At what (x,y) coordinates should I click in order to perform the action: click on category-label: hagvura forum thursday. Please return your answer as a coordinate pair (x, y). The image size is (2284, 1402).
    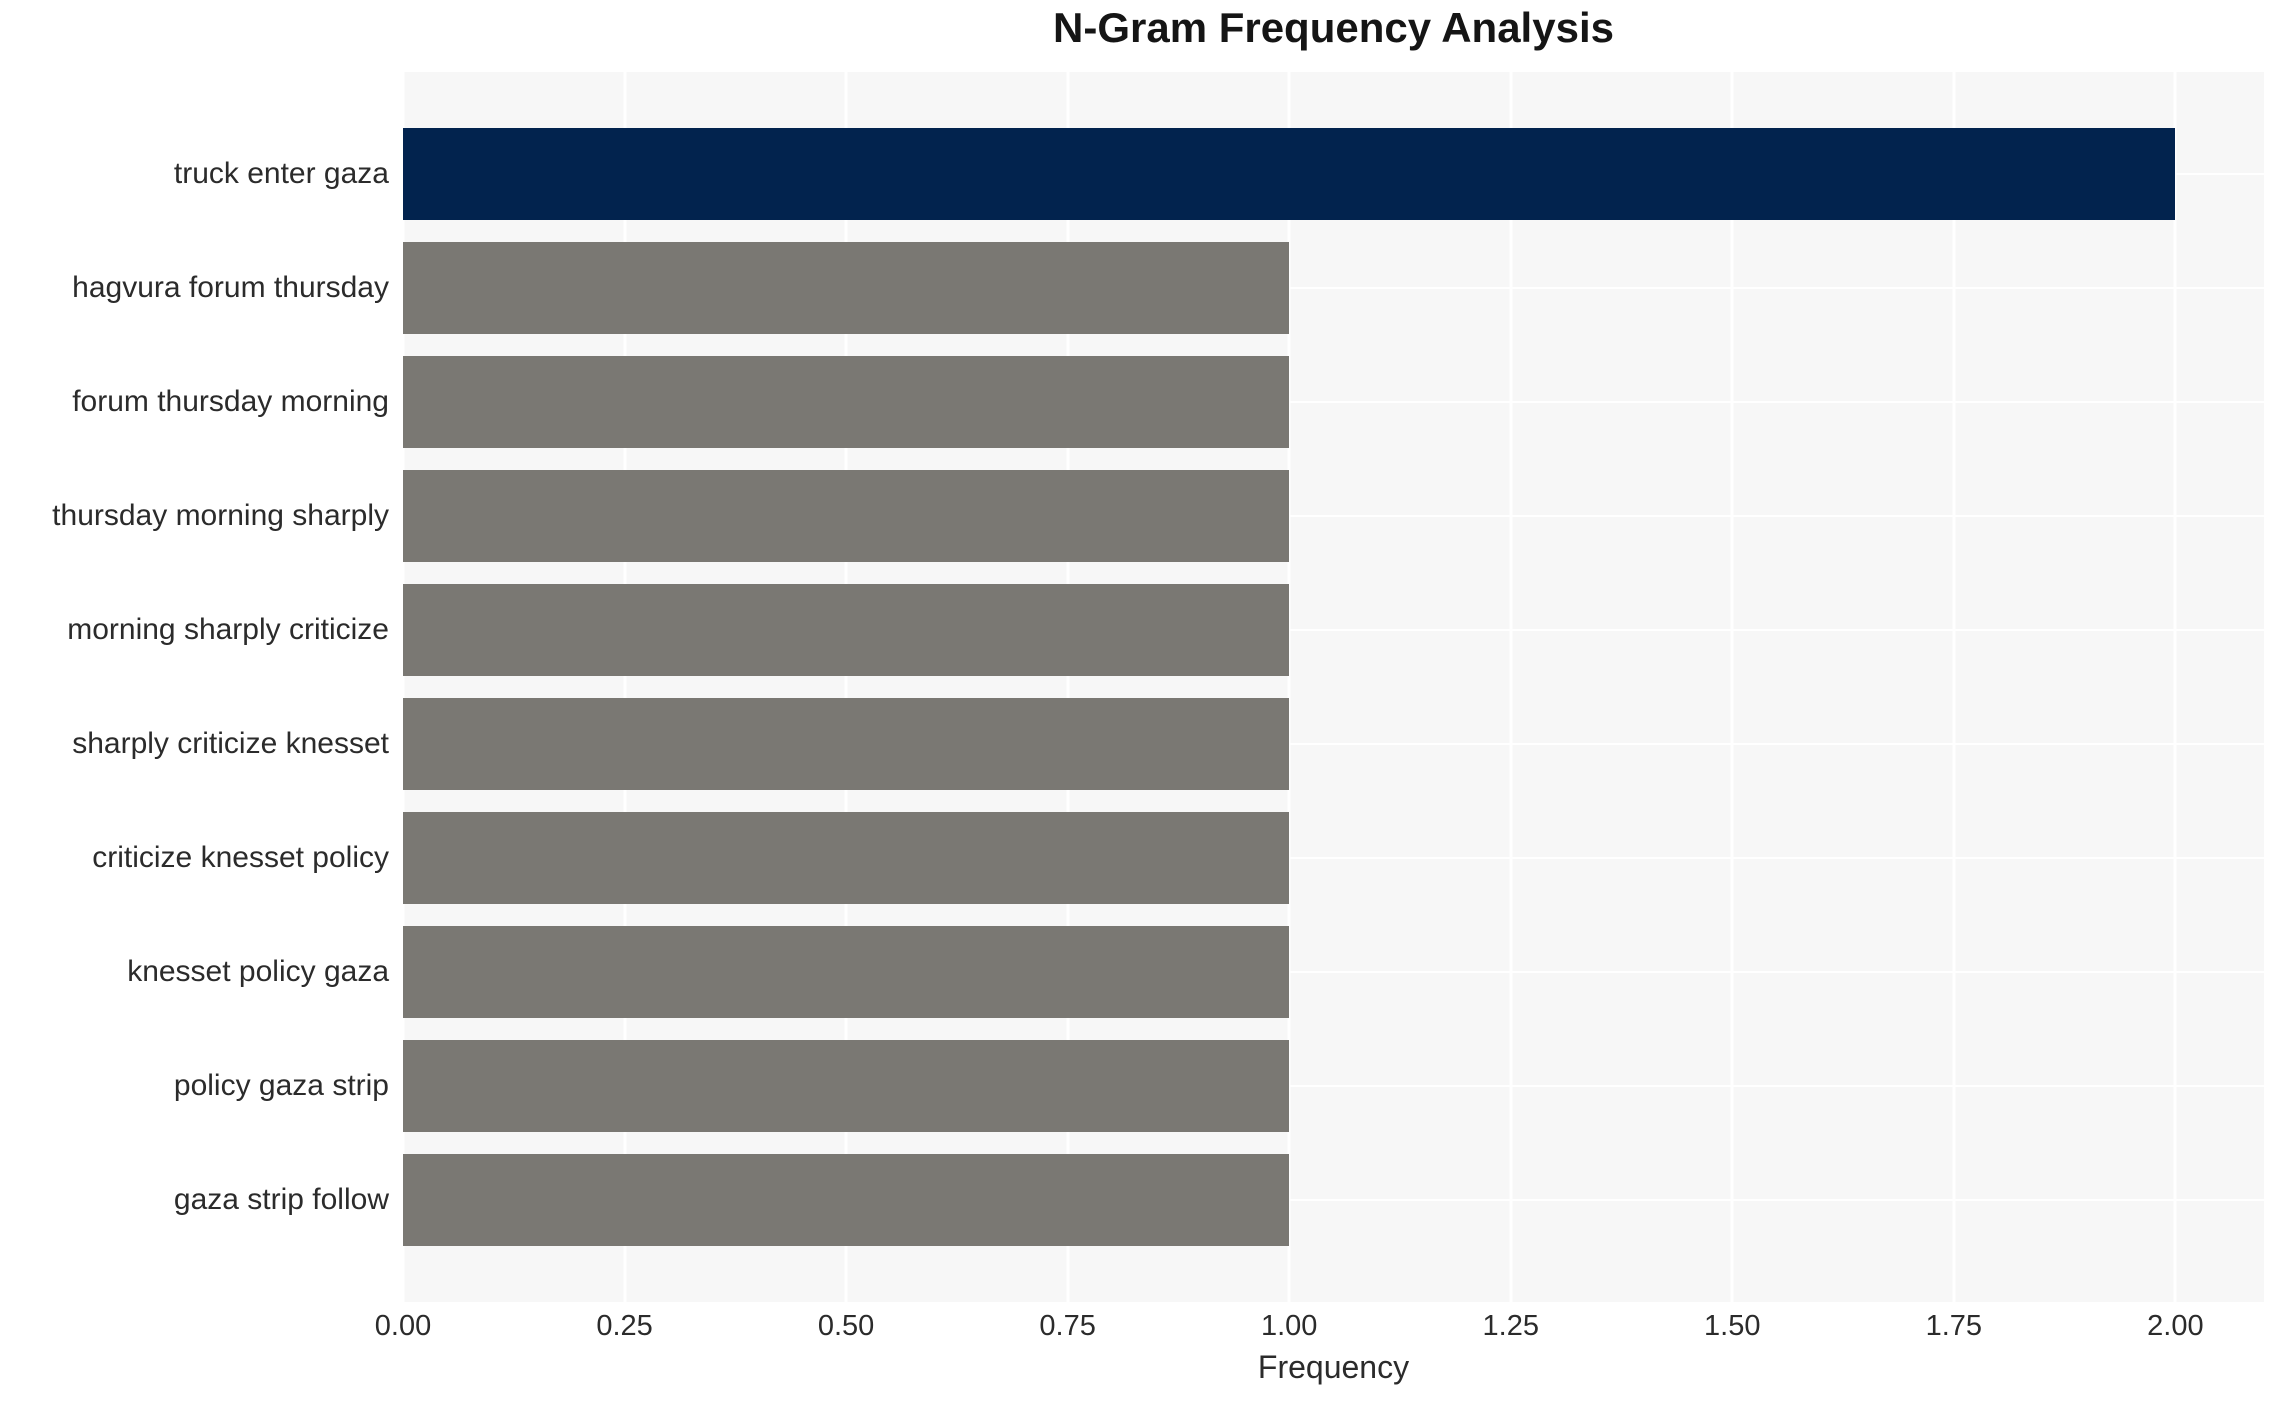
    Looking at the image, I should click on (230, 287).